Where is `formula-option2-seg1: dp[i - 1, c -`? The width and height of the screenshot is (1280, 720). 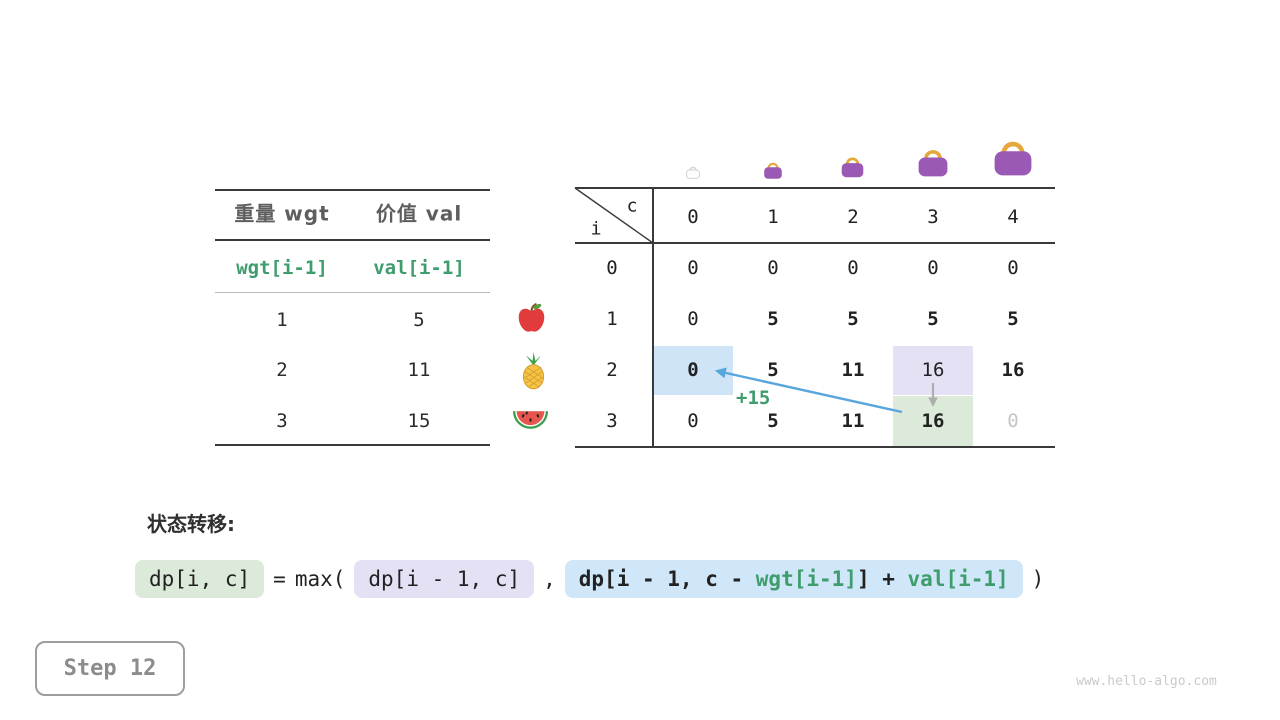 formula-option2-seg1: dp[i - 1, c - is located at coordinates (667, 579).